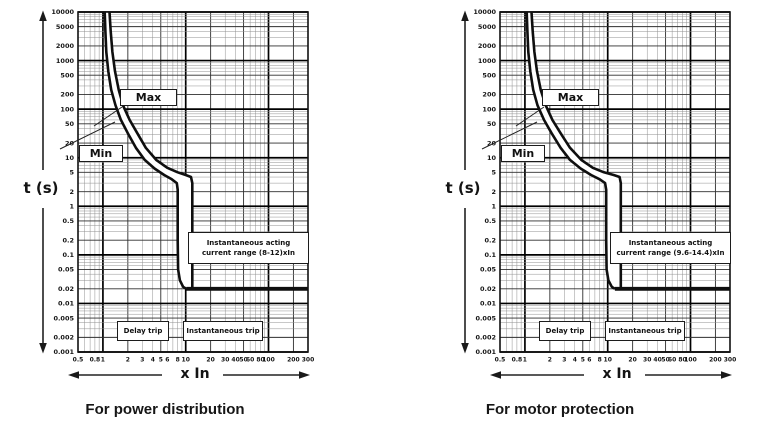  What do you see at coordinates (148, 97) in the screenshot?
I see `max-curve-label: Max` at bounding box center [148, 97].